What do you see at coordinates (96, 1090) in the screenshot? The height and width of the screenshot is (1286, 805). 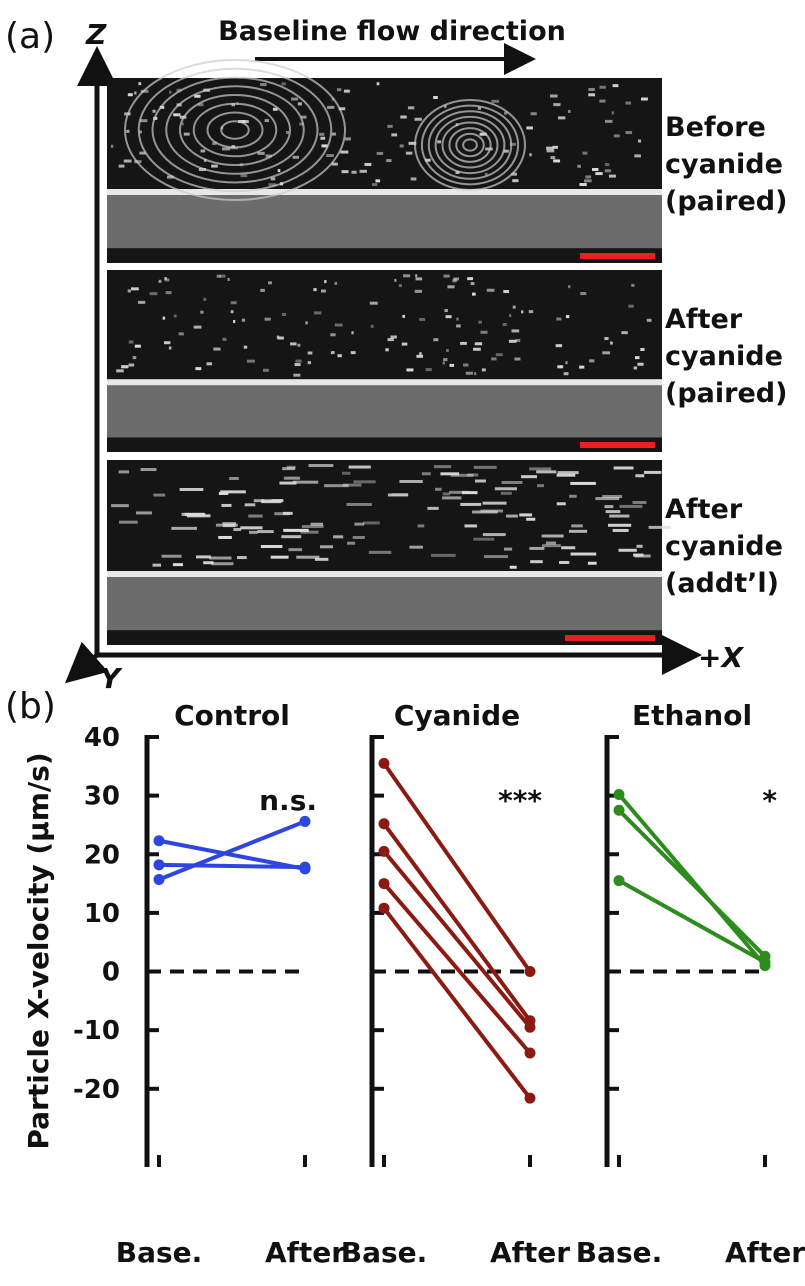 I see `y-tick-label: -20` at bounding box center [96, 1090].